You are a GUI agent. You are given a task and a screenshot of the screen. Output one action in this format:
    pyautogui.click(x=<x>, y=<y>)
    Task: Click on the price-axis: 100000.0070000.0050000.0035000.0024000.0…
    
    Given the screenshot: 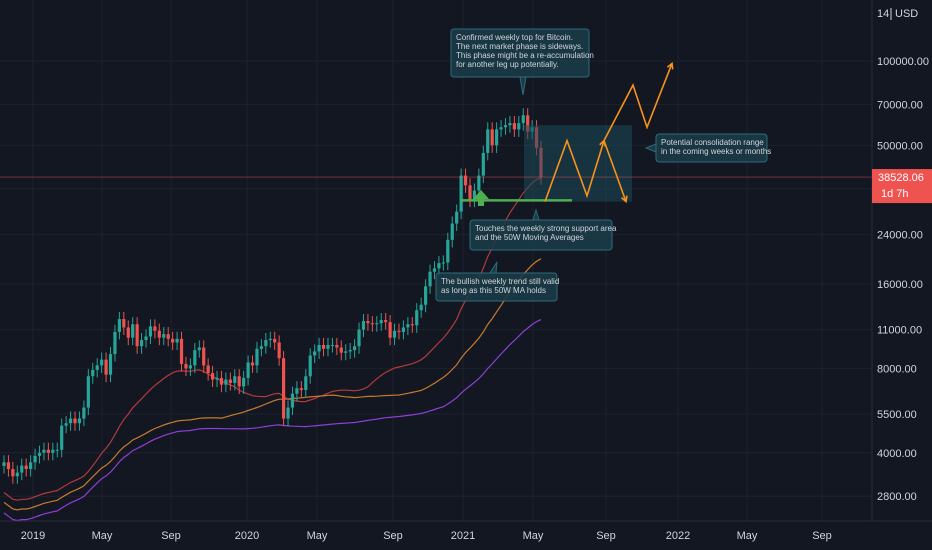 What is the action you would take?
    pyautogui.click(x=901, y=275)
    